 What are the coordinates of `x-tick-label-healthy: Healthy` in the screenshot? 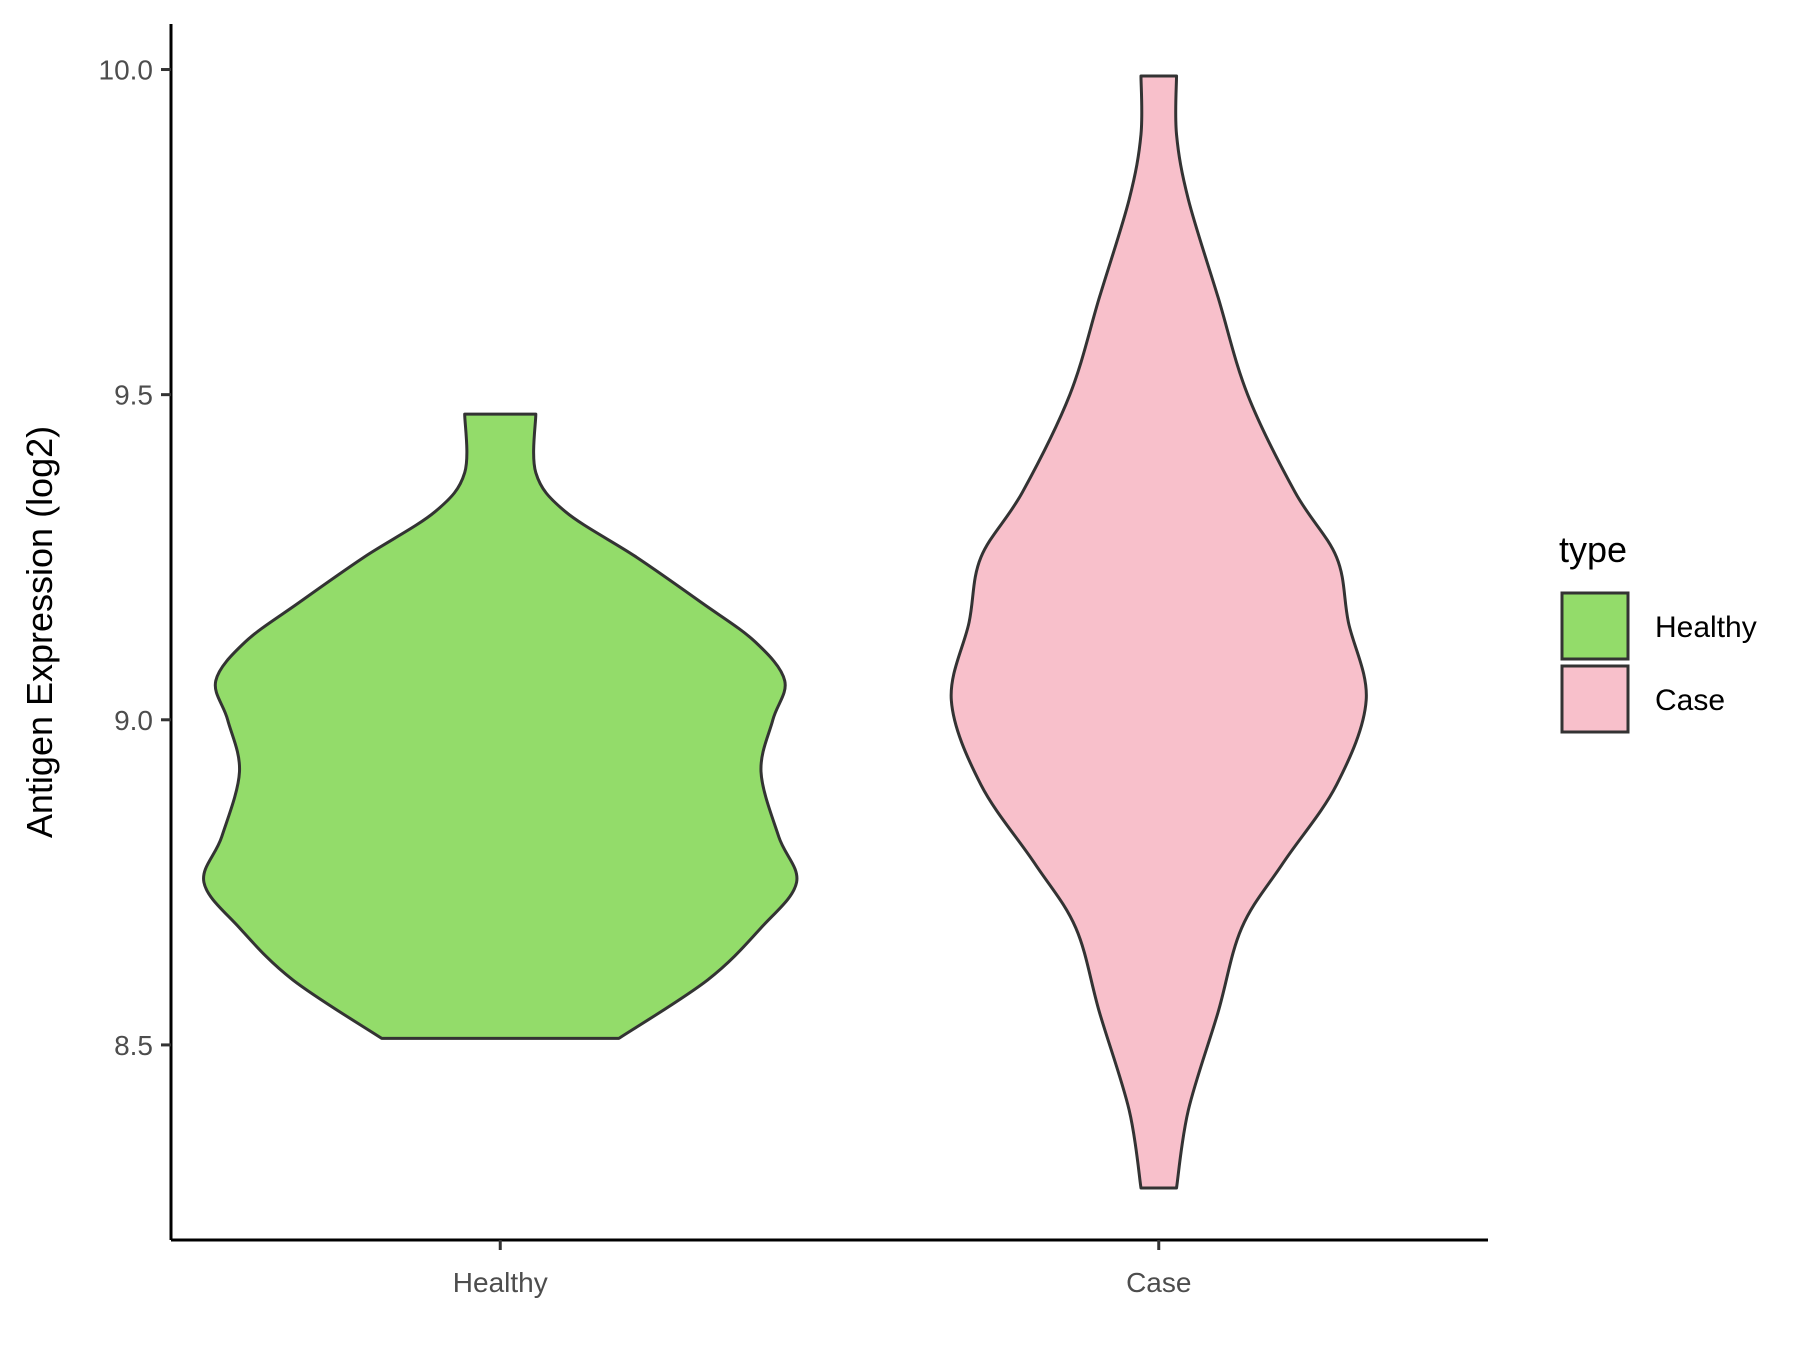 It's located at (500, 1282).